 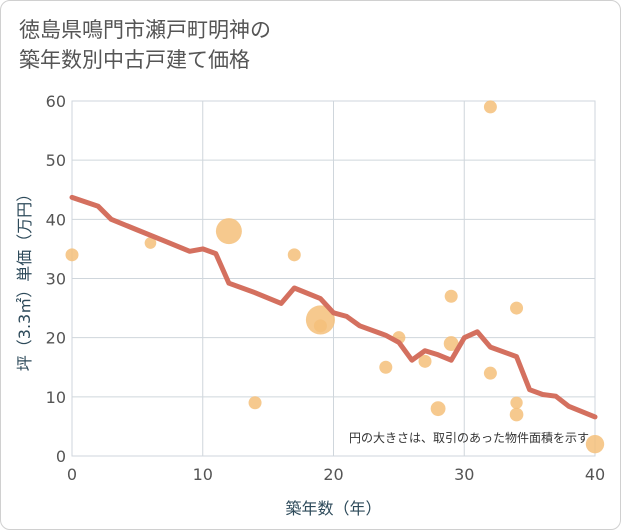 What do you see at coordinates (145, 30) in the screenshot?
I see `chart-title-line-1: 徳島県鳴門市瀬戸町明神の` at bounding box center [145, 30].